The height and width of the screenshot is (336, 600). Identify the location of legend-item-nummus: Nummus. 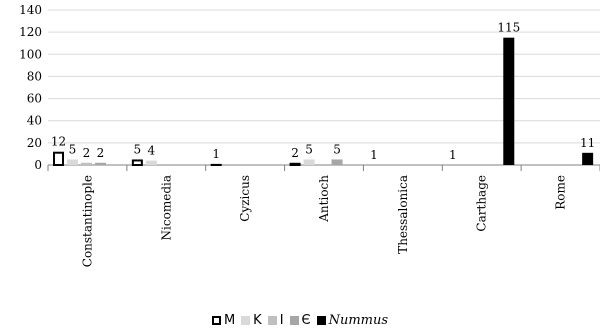
(352, 320).